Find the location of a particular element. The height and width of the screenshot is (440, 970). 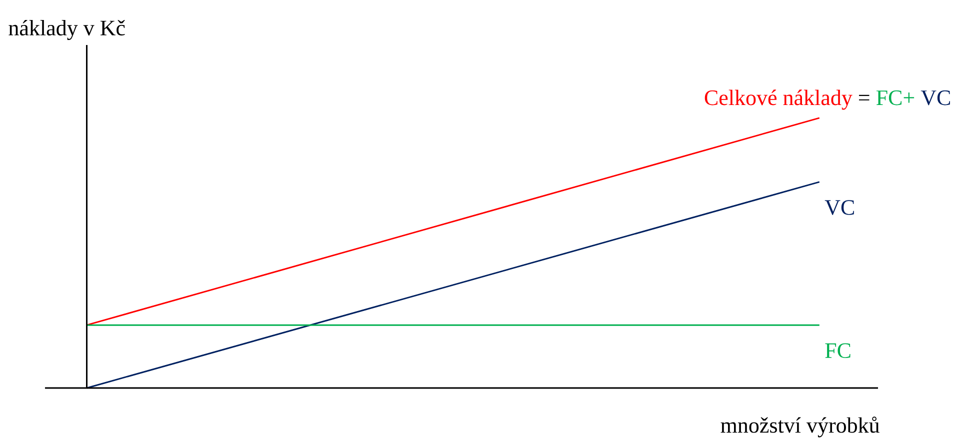

y-axis-title: náklady v Kč is located at coordinates (66, 30).